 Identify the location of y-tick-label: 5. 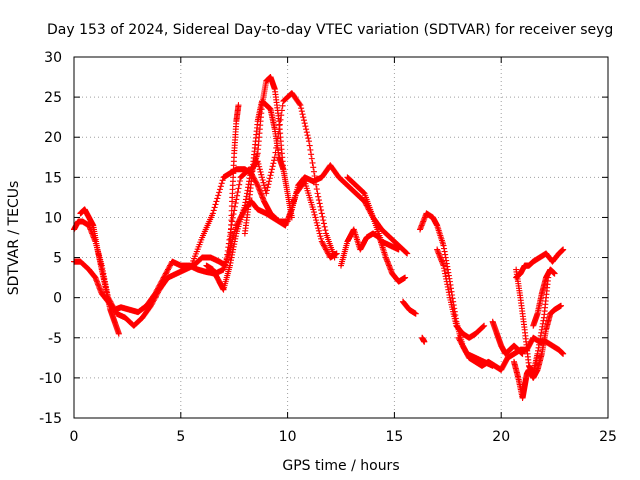
(57, 259).